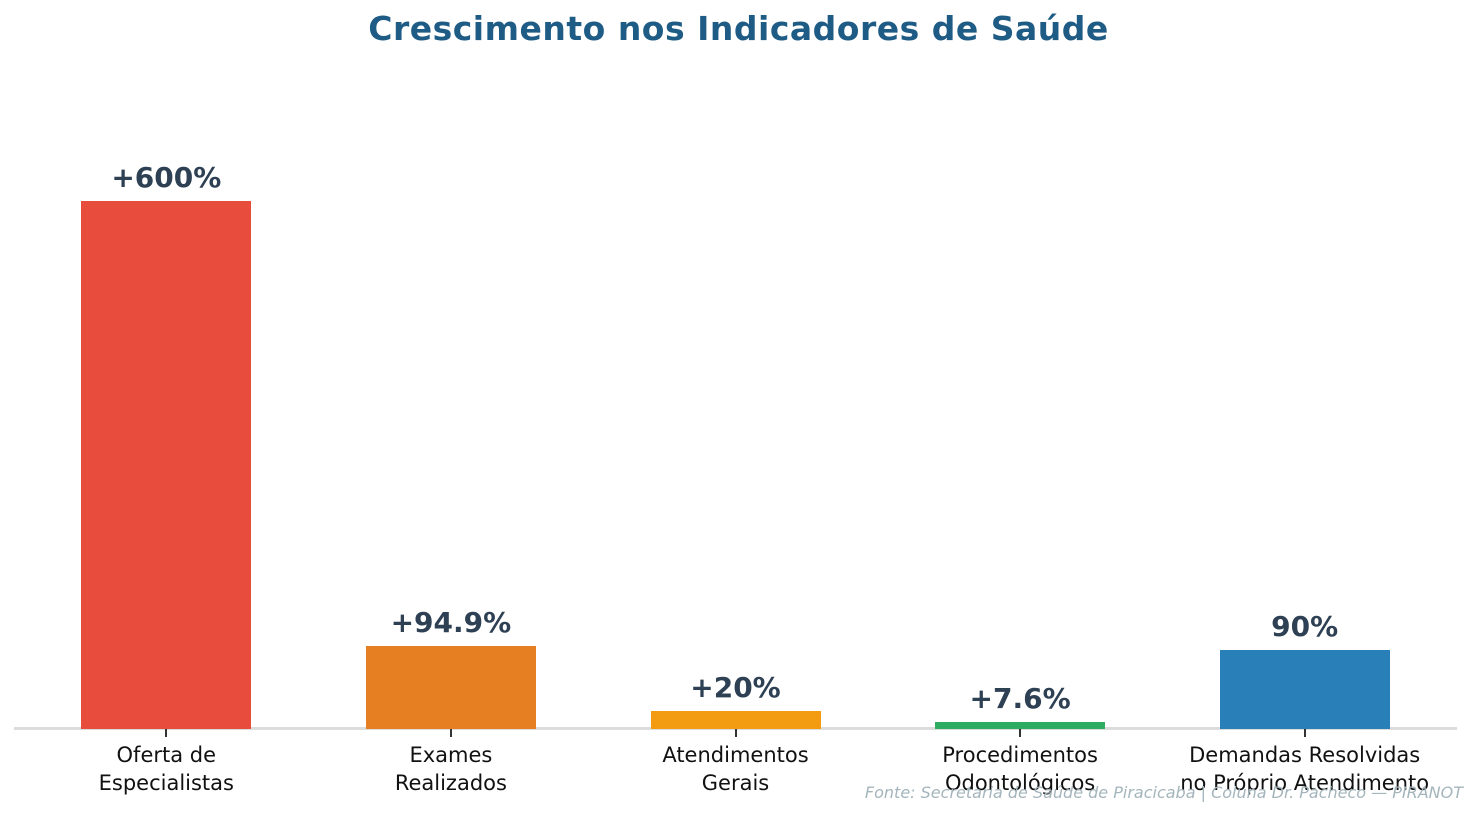 This screenshot has width=1477, height=819. I want to click on category-label-1: Oferta de Especialistas, so click(166, 769).